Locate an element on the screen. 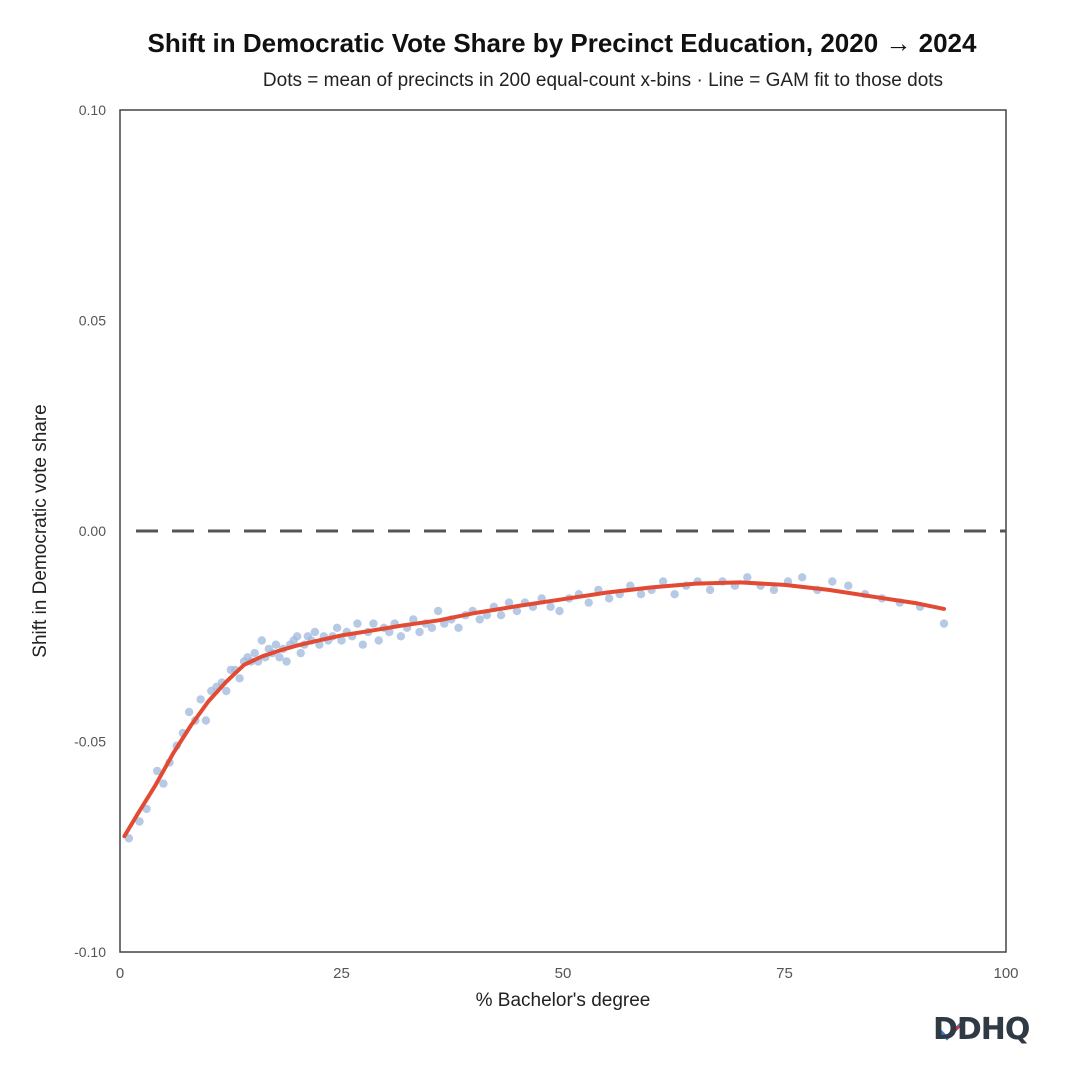  y-tick-label: 0.05 is located at coordinates (92, 321).